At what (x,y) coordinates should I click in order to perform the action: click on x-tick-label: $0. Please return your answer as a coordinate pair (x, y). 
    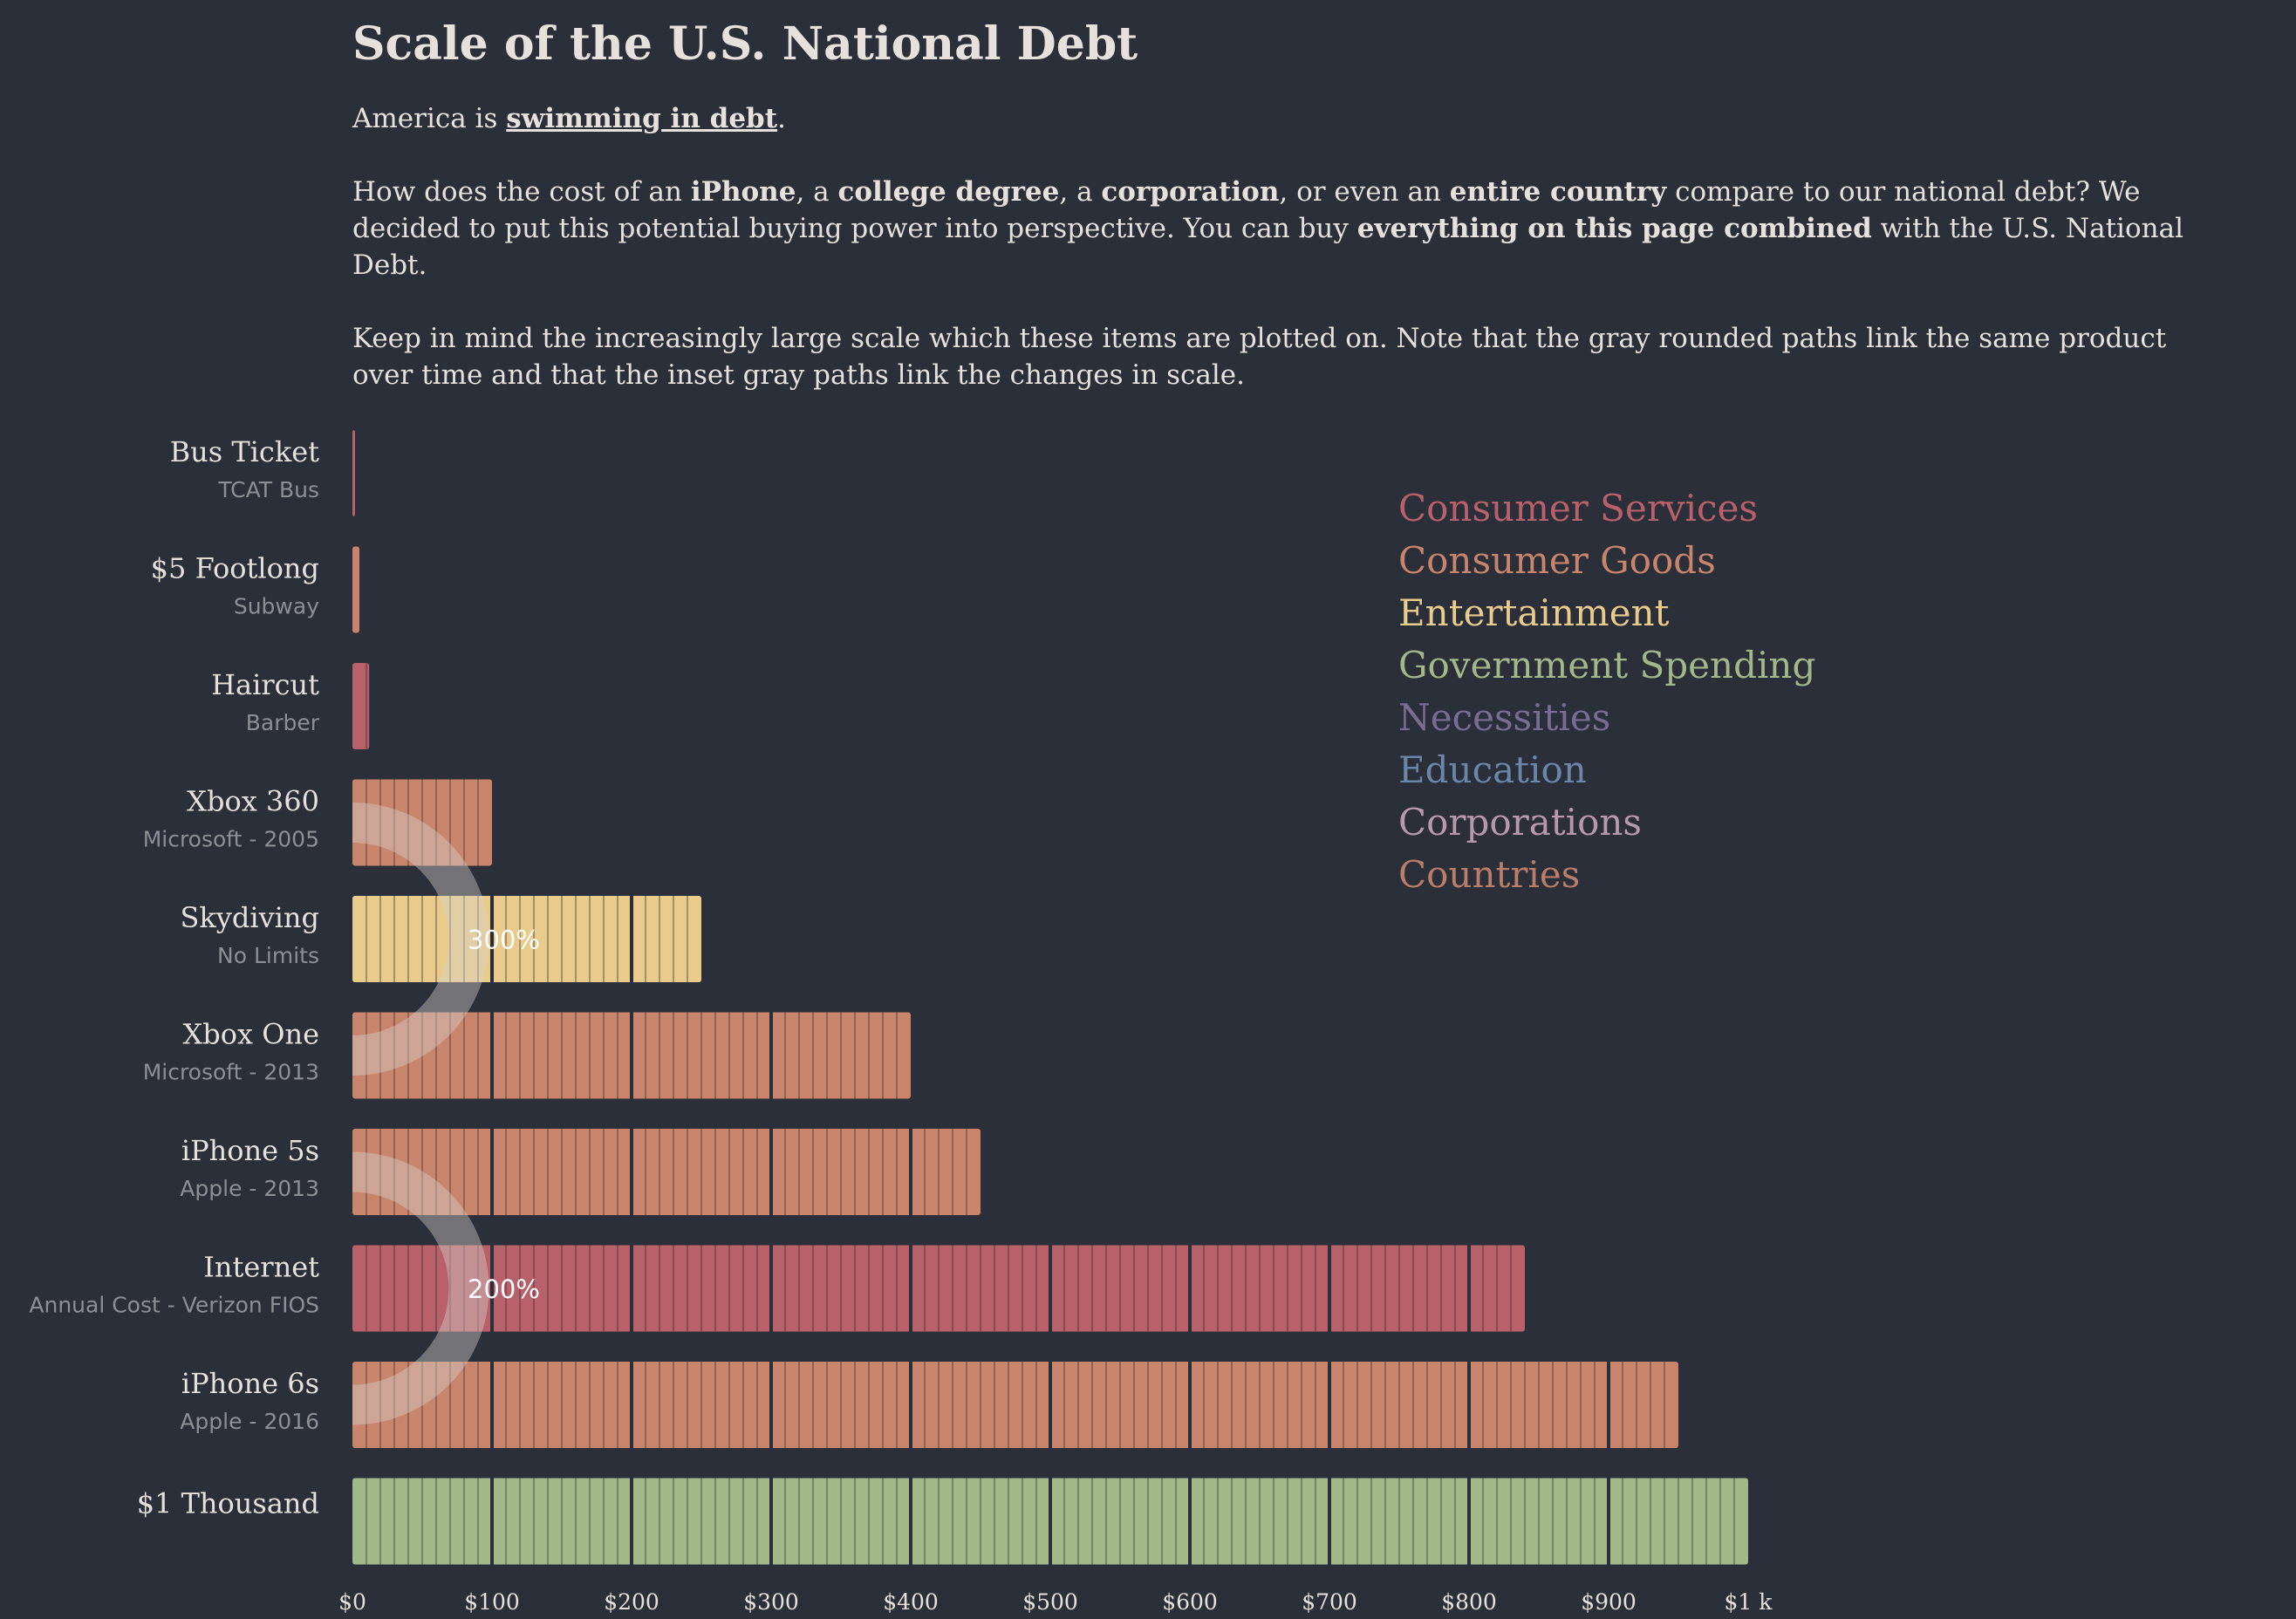
    Looking at the image, I should click on (352, 1602).